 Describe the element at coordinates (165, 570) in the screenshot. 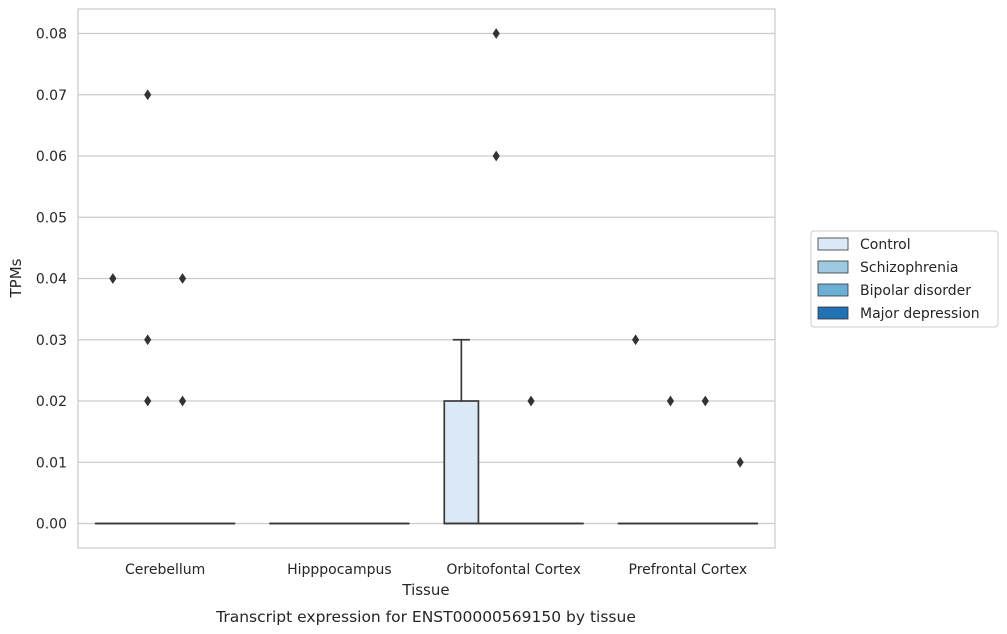

I see `x-tick-label: Cerebellum` at that location.